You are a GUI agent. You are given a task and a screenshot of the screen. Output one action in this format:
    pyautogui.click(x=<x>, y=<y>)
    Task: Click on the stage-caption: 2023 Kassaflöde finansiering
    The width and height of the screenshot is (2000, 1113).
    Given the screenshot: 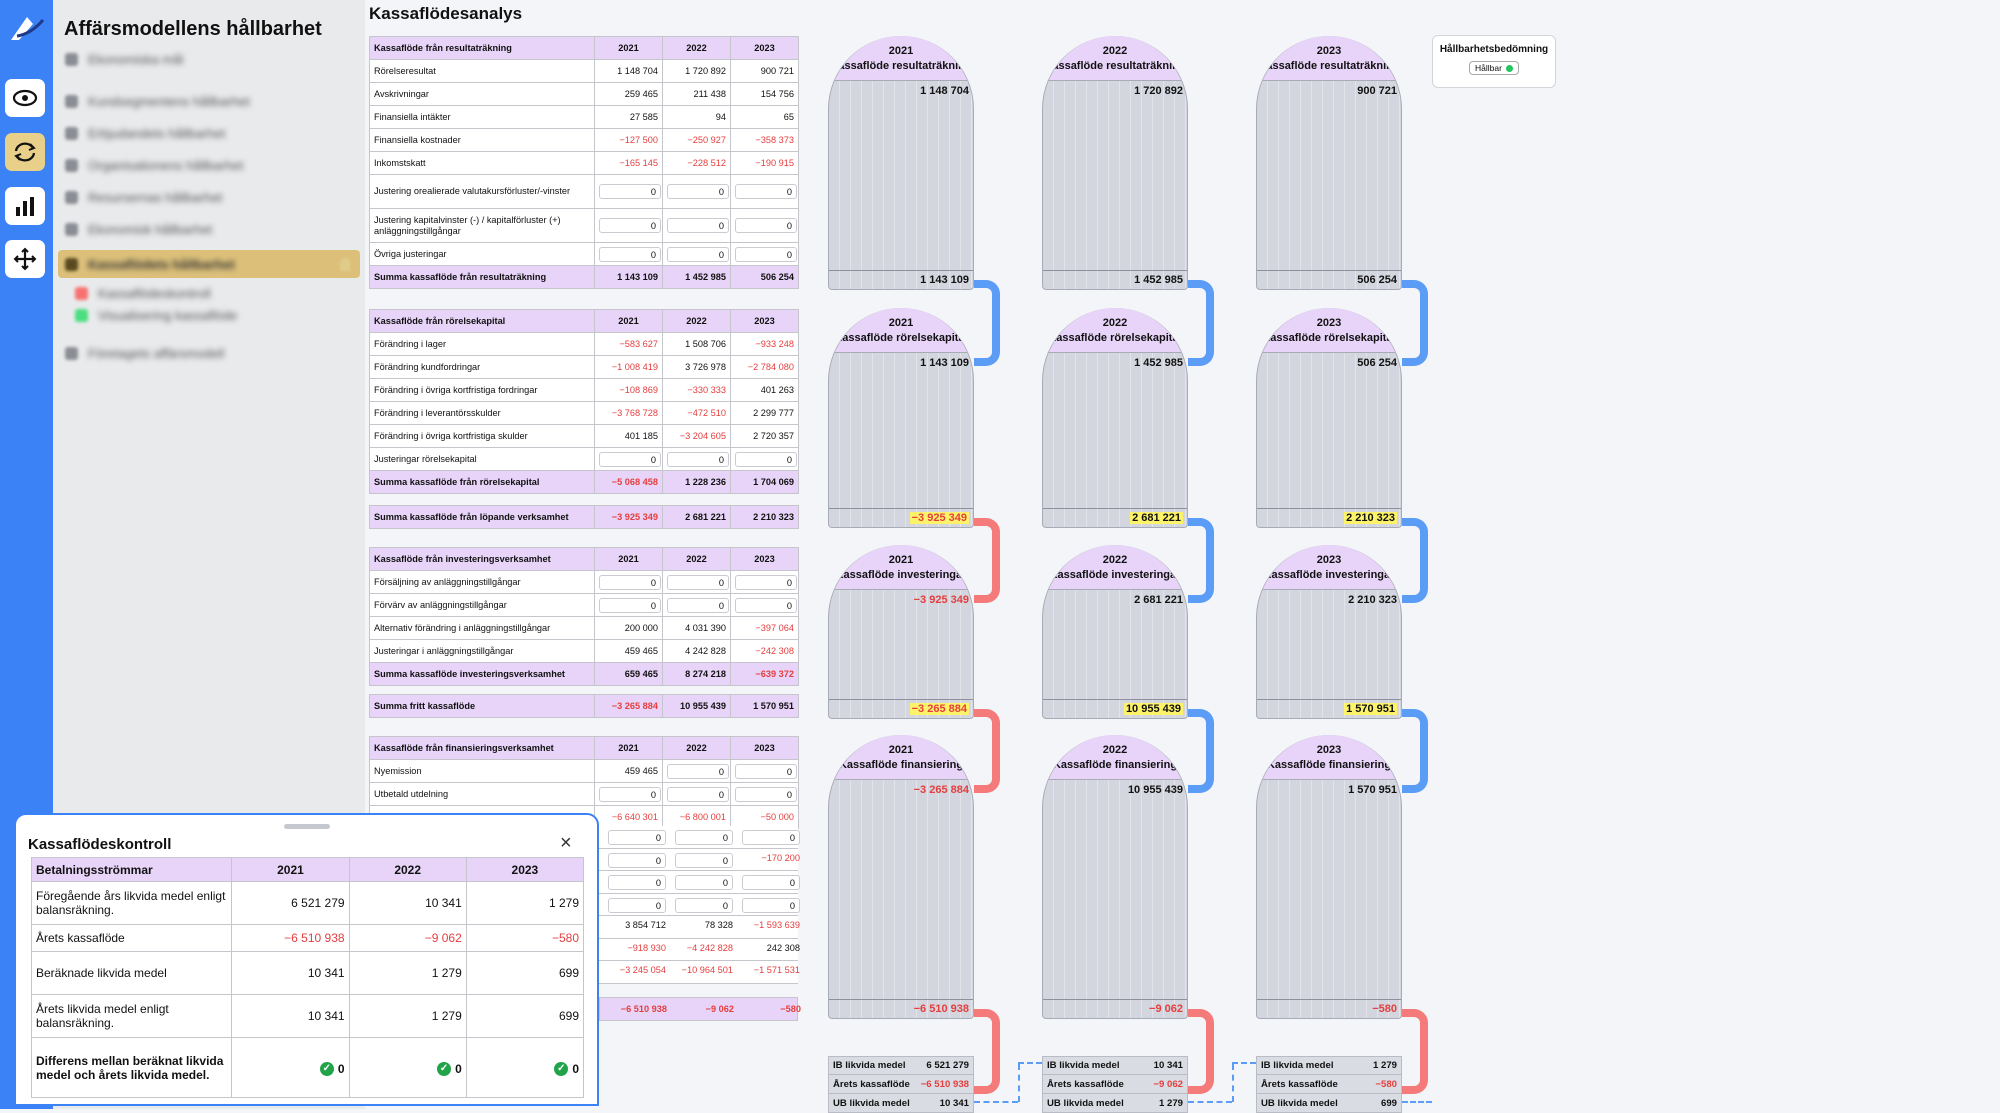 What is the action you would take?
    pyautogui.click(x=1329, y=757)
    